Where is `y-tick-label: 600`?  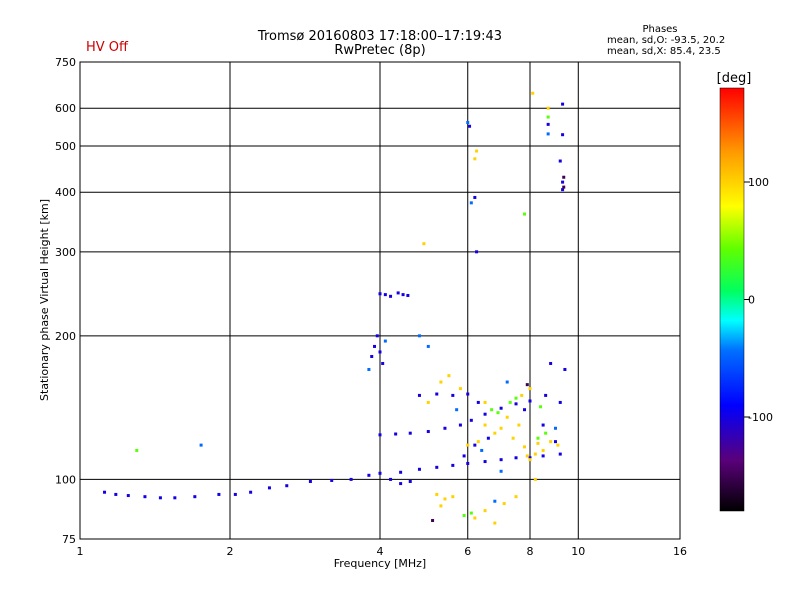
y-tick-label: 600 is located at coordinates (65, 108).